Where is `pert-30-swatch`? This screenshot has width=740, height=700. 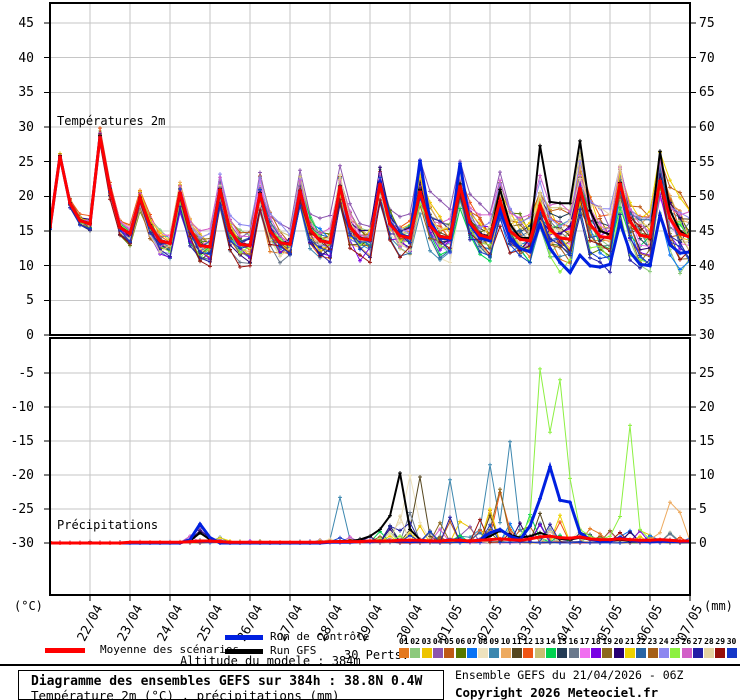 pert-30-swatch is located at coordinates (731, 653).